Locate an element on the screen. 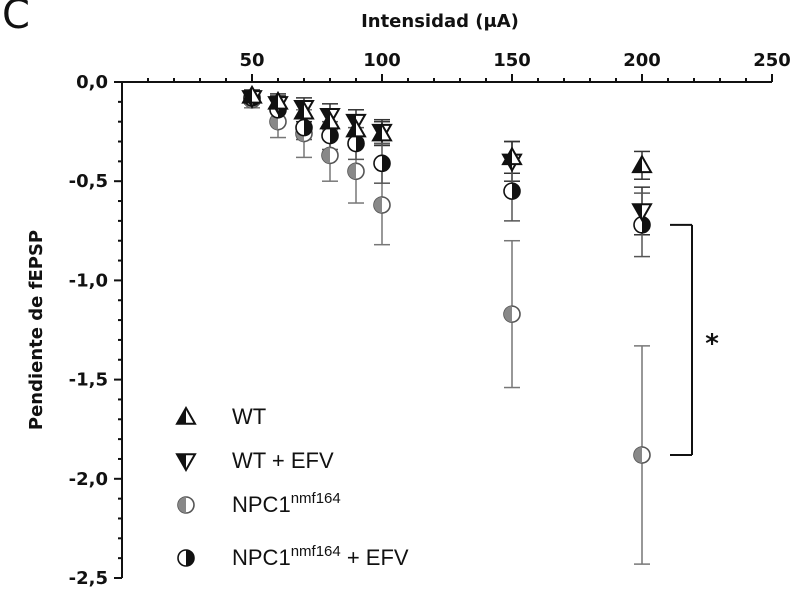 The image size is (798, 595). y-tick-label: 0,0 is located at coordinates (92, 82).